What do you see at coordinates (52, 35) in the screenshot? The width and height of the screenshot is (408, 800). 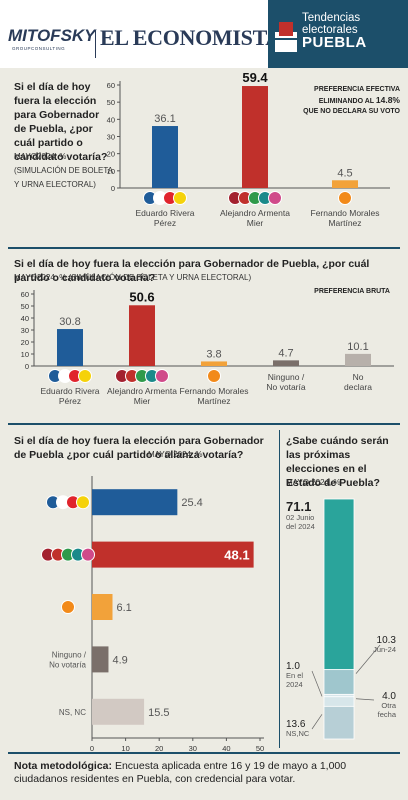 I see `mitofsky-logo: MITOFSKY` at bounding box center [52, 35].